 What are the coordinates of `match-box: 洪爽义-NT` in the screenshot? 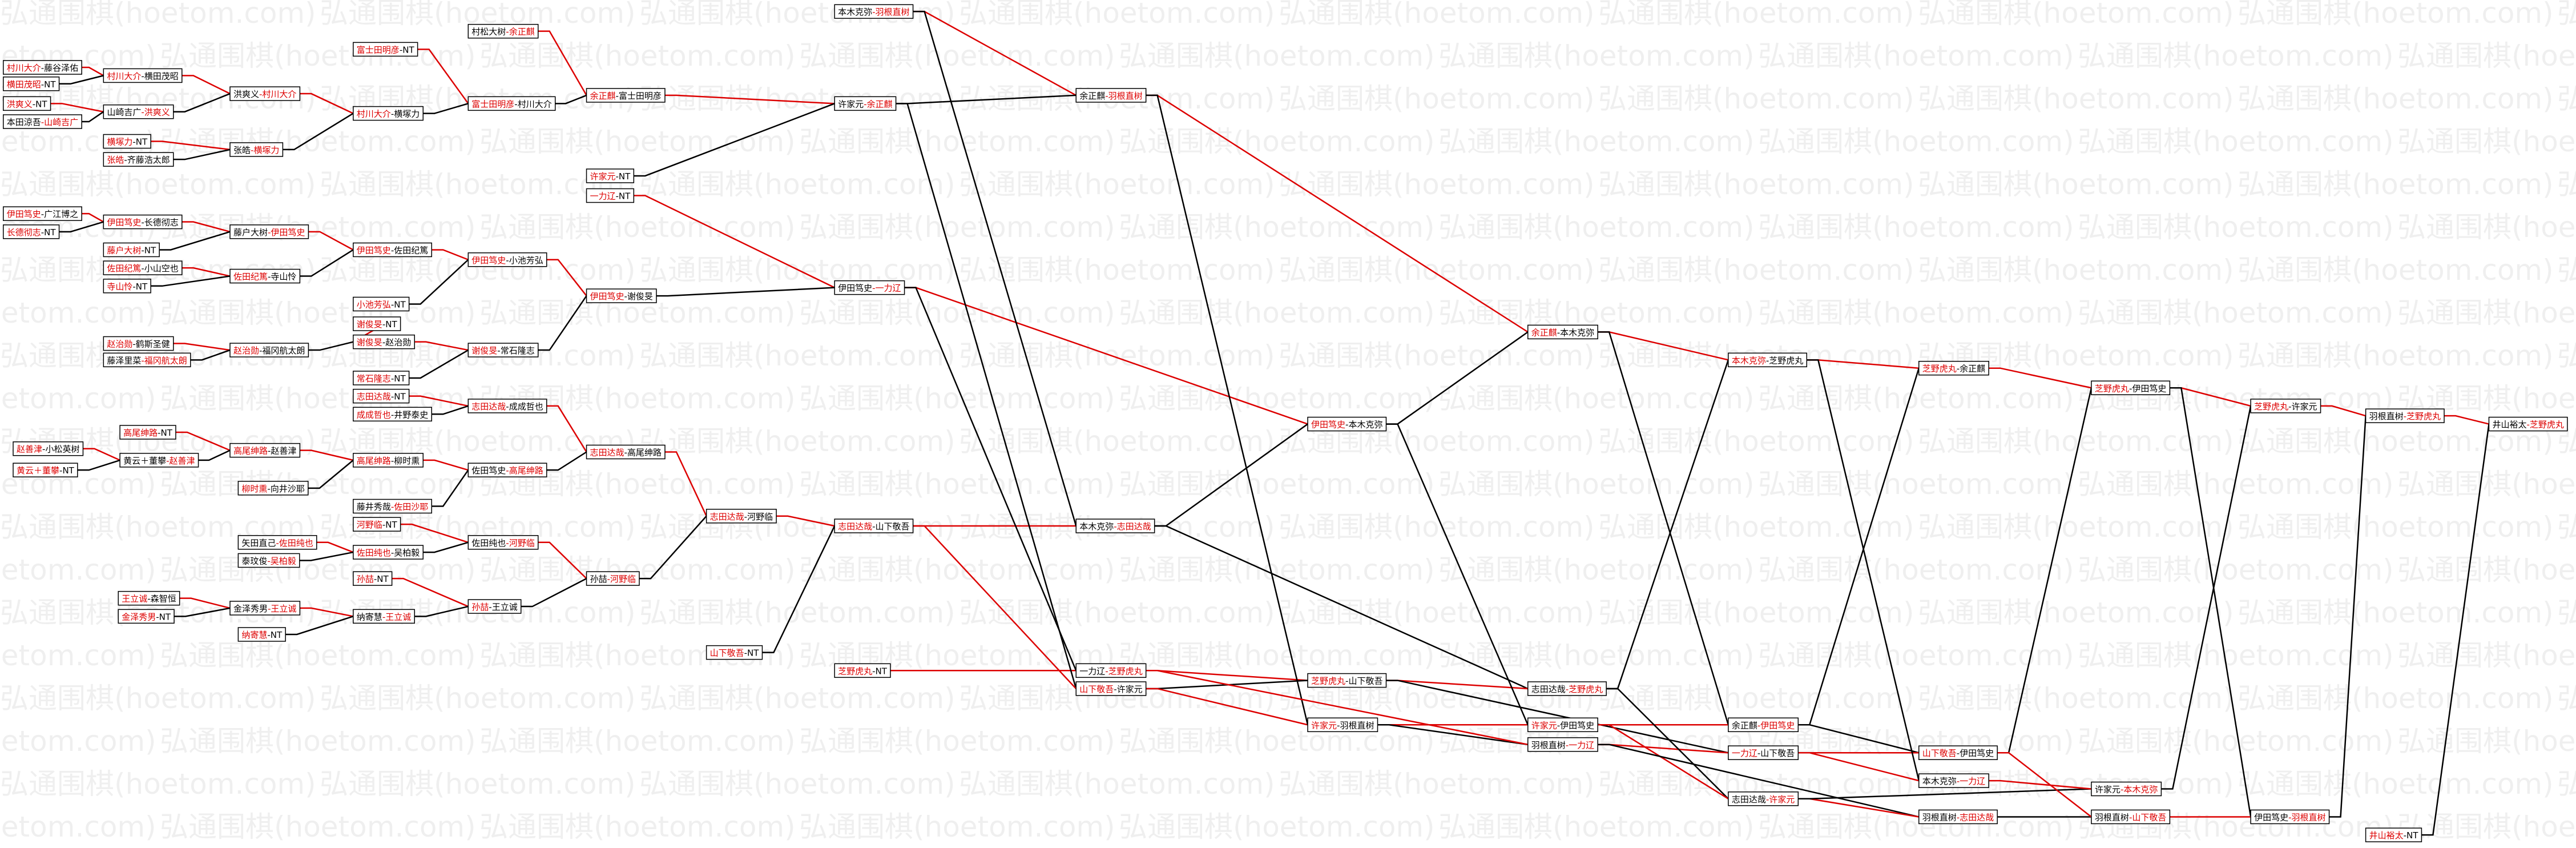 It's located at (27, 103).